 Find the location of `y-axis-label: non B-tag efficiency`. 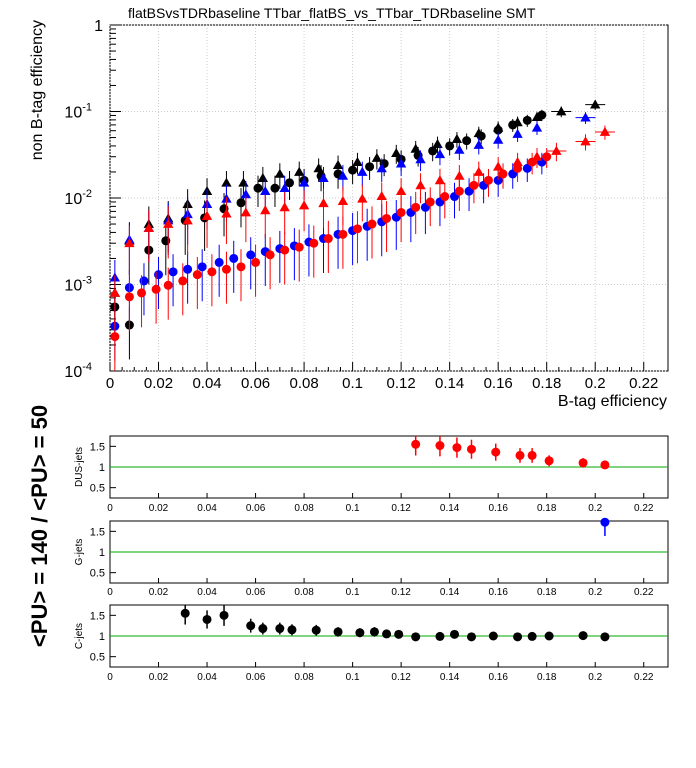

y-axis-label: non B-tag efficiency is located at coordinates (37, 90).